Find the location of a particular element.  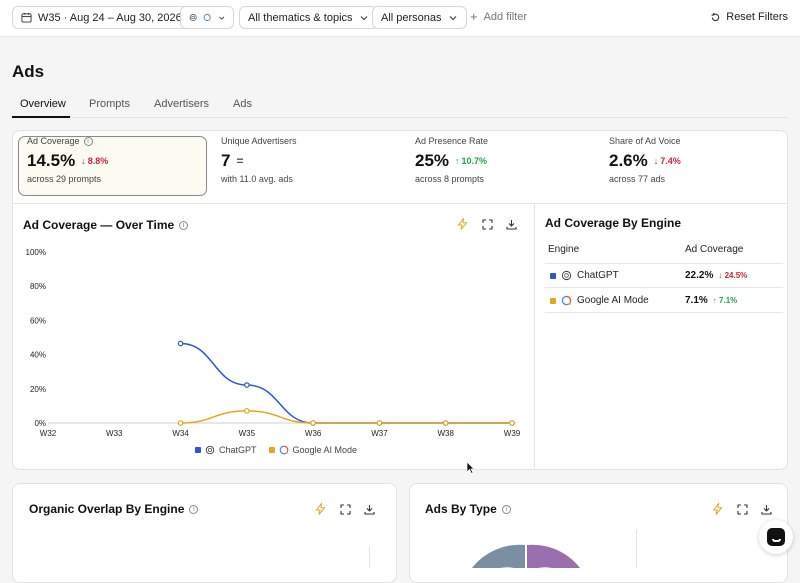

engine-table-title: Ad Coverage By Engine is located at coordinates (613, 223).